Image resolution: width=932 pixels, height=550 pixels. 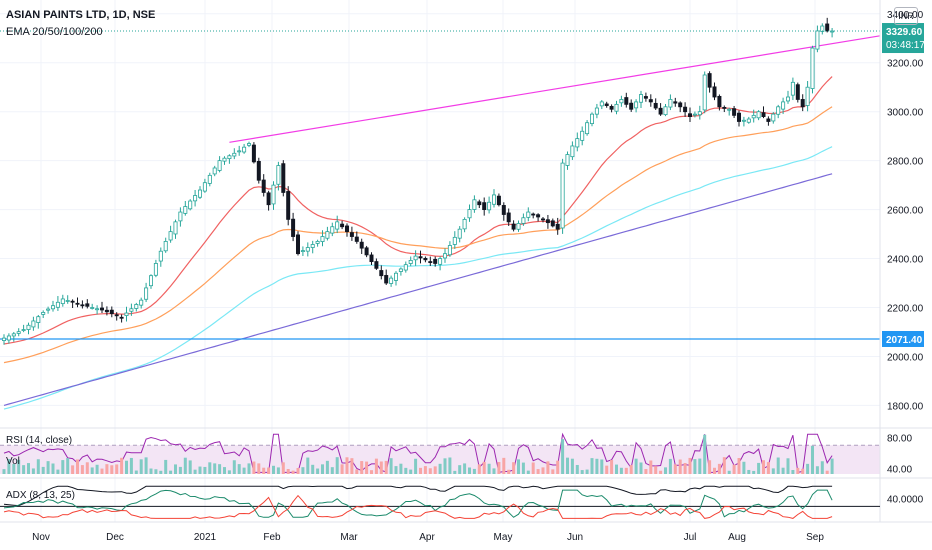 I want to click on adx-axis-label: 40.0000, so click(x=905, y=499).